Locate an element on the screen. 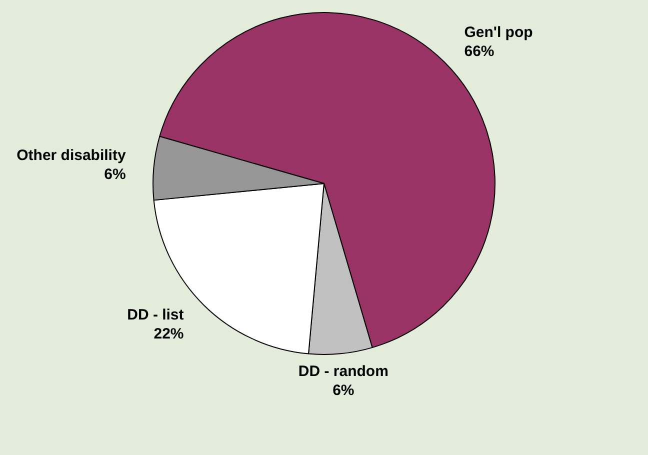 The width and height of the screenshot is (648, 455). slice-label: Gen'l pop is located at coordinates (498, 32).